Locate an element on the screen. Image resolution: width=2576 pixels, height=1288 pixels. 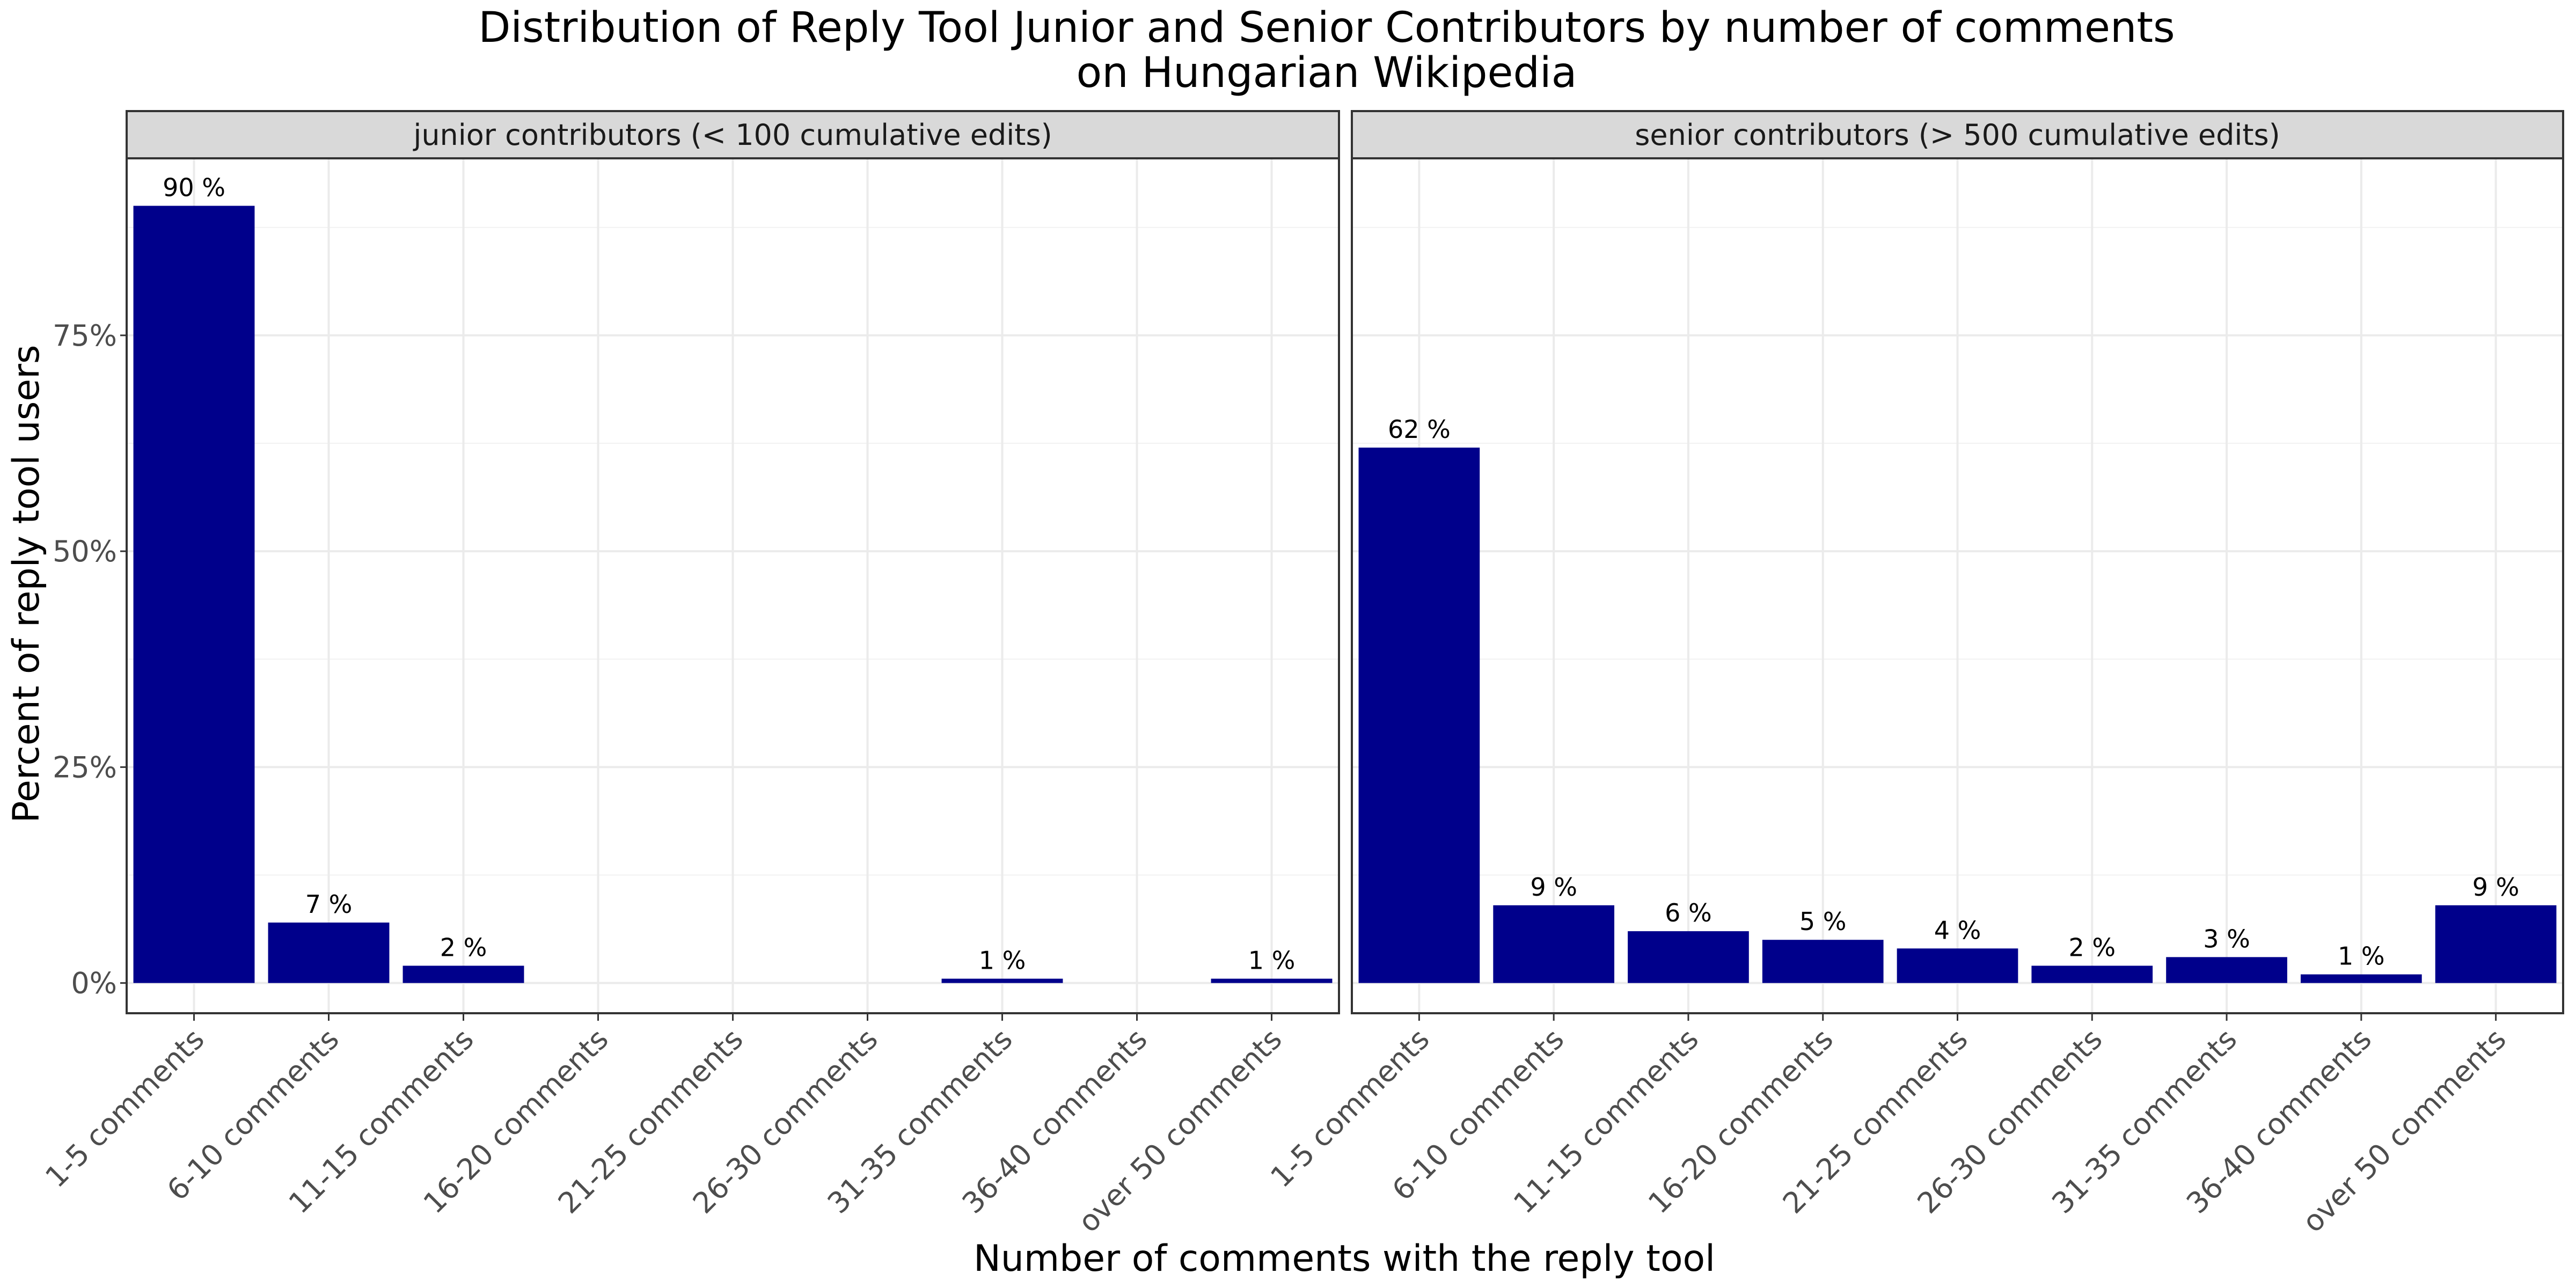
chart-title-line2: on Hungarian Wikipedia is located at coordinates (1327, 73).